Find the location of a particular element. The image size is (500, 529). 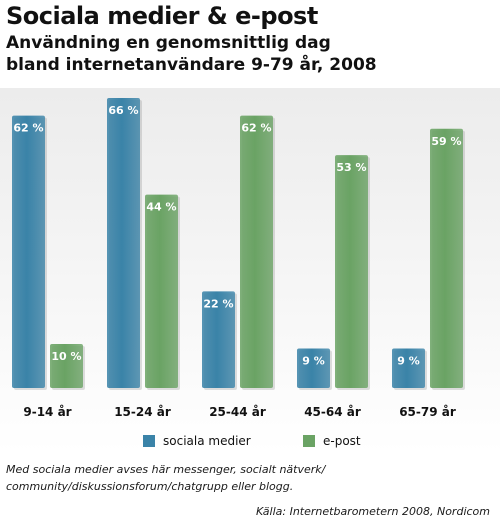

legend-label: sociala medier is located at coordinates (207, 441).